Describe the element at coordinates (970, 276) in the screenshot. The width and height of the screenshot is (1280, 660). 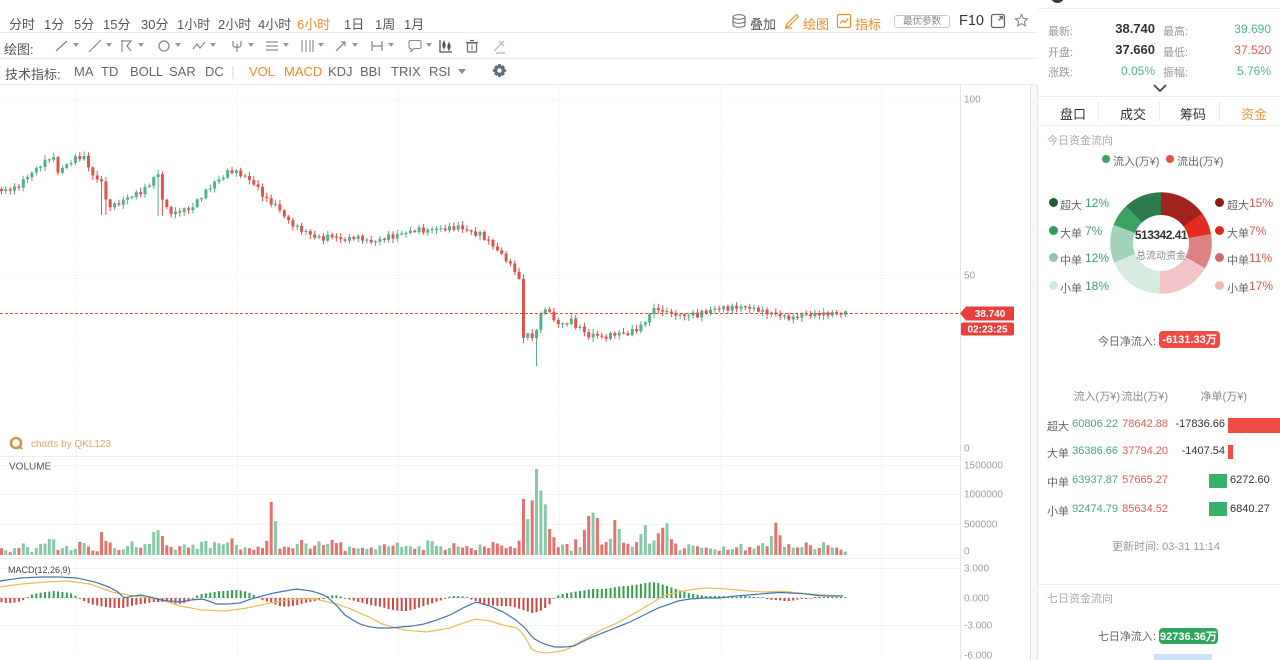
I see `svg-text: 50` at that location.